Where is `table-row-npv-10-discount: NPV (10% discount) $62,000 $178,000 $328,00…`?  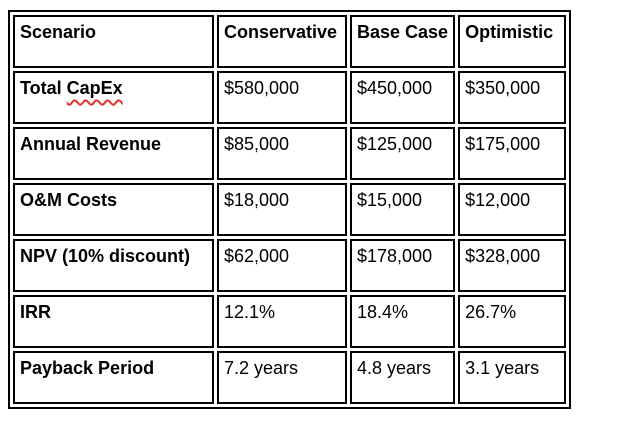
table-row-npv-10-discount: NPV (10% discount) $62,000 $178,000 $328,00… is located at coordinates (290, 265).